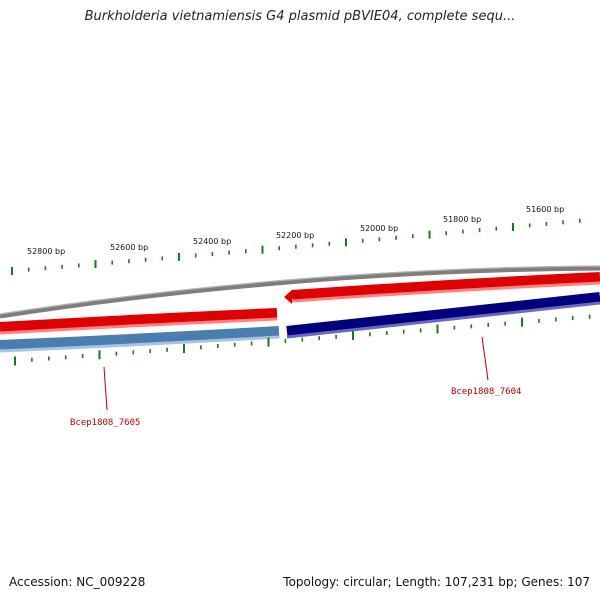 This screenshot has height=600, width=600. What do you see at coordinates (302, 340) in the screenshot?
I see `inner-scale-ticks` at bounding box center [302, 340].